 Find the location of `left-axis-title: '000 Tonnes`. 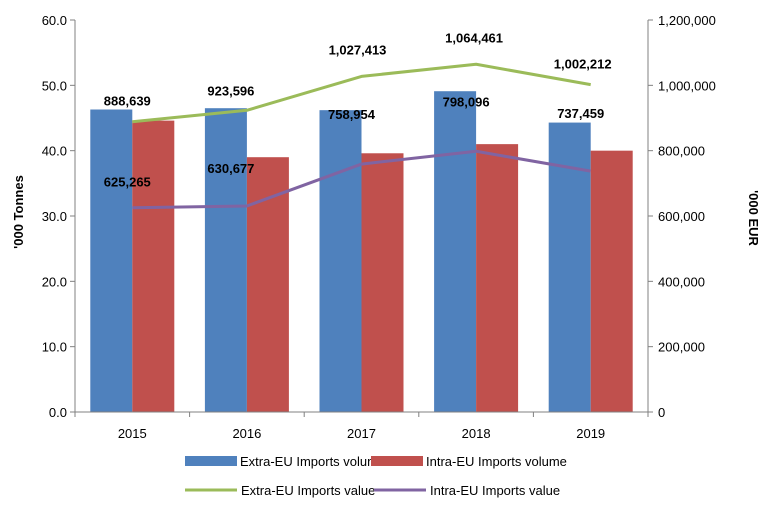

left-axis-title: '000 Tonnes is located at coordinates (18, 212).